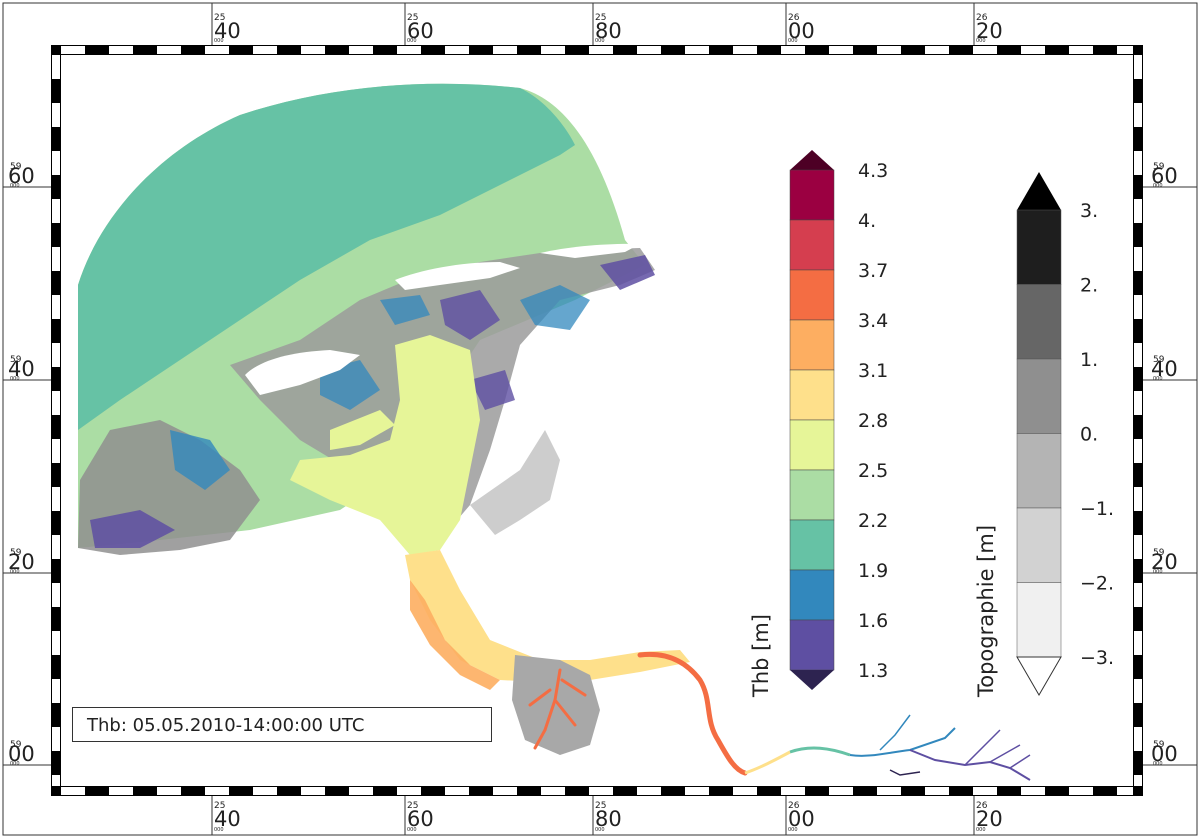  I want to click on colorbar-topo-label: 0., so click(1089, 435).